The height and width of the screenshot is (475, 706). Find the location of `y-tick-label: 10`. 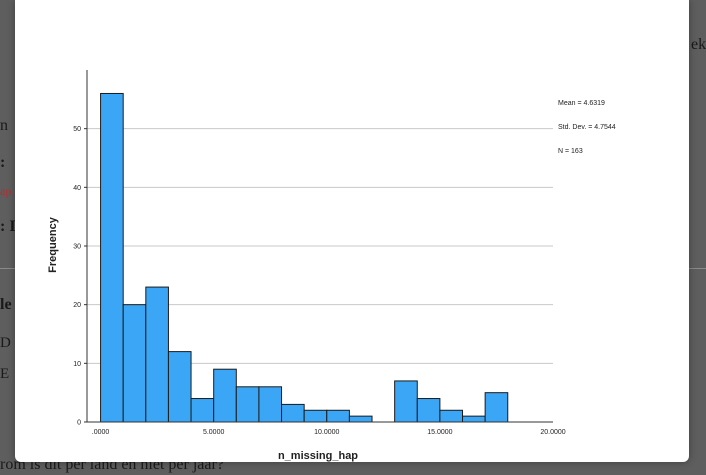

y-tick-label: 10 is located at coordinates (77, 364).